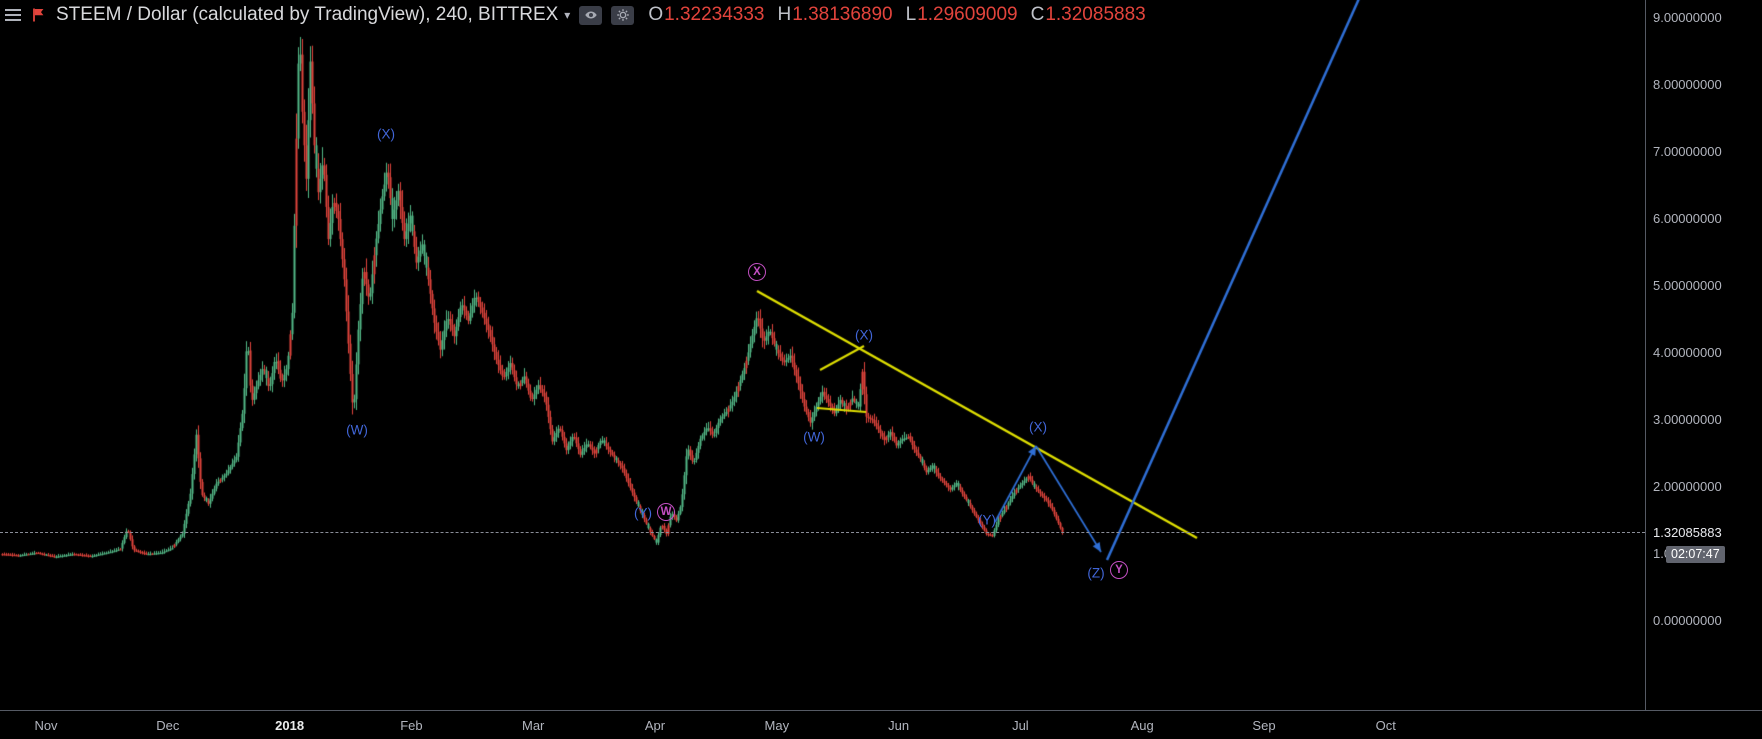 The image size is (1762, 739). What do you see at coordinates (1096, 573) in the screenshot?
I see `wave-label-z-7: (Z)` at bounding box center [1096, 573].